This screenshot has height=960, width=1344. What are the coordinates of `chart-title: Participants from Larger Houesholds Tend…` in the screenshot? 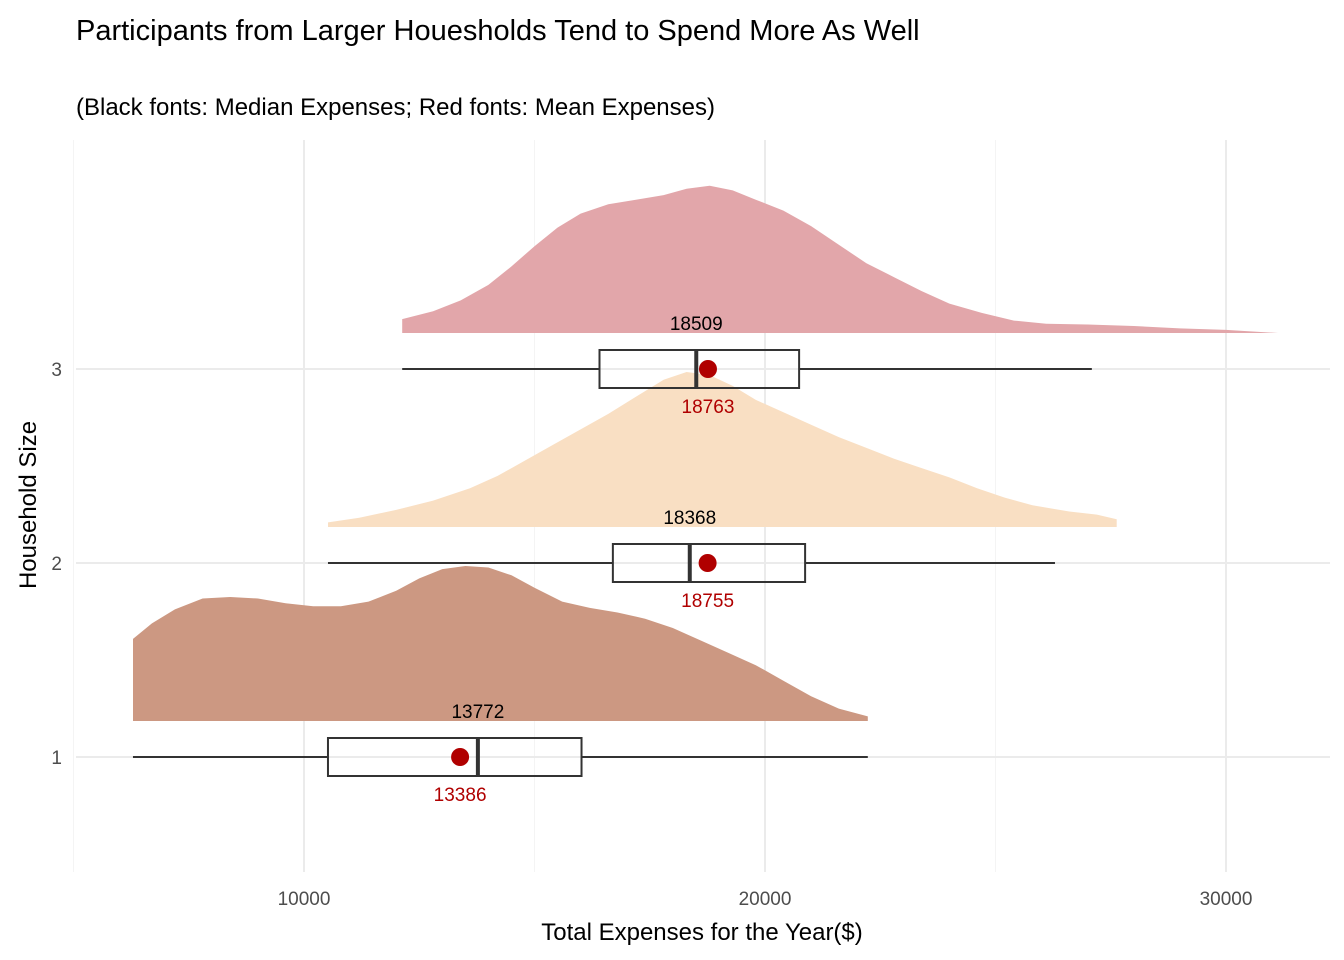 It's located at (498, 31).